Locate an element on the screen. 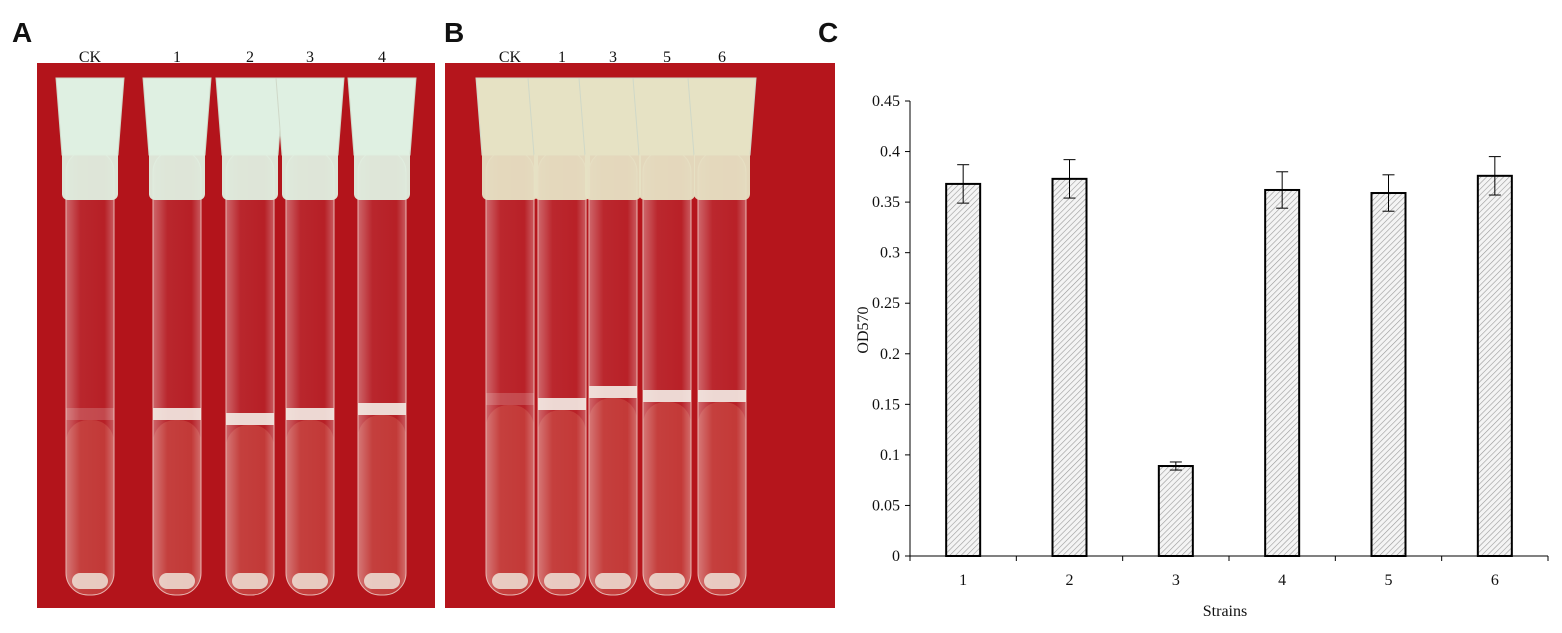  panel-label: C is located at coordinates (828, 32).